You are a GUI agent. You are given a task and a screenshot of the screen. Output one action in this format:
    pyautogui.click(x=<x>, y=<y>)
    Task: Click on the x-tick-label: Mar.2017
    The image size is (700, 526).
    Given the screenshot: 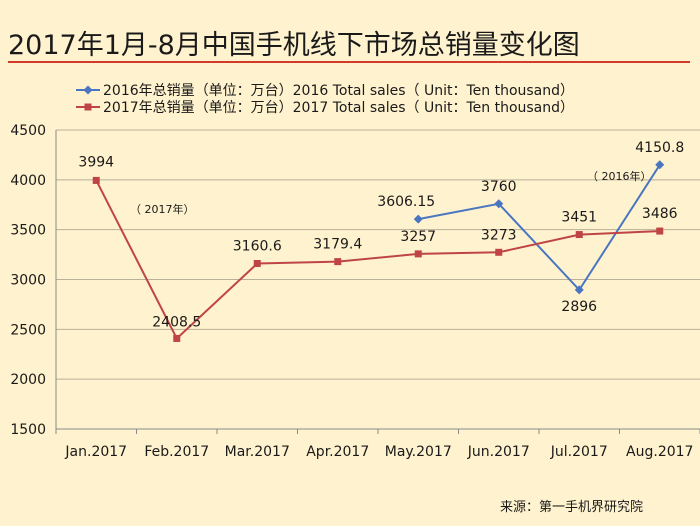 What is the action you would take?
    pyautogui.click(x=257, y=452)
    